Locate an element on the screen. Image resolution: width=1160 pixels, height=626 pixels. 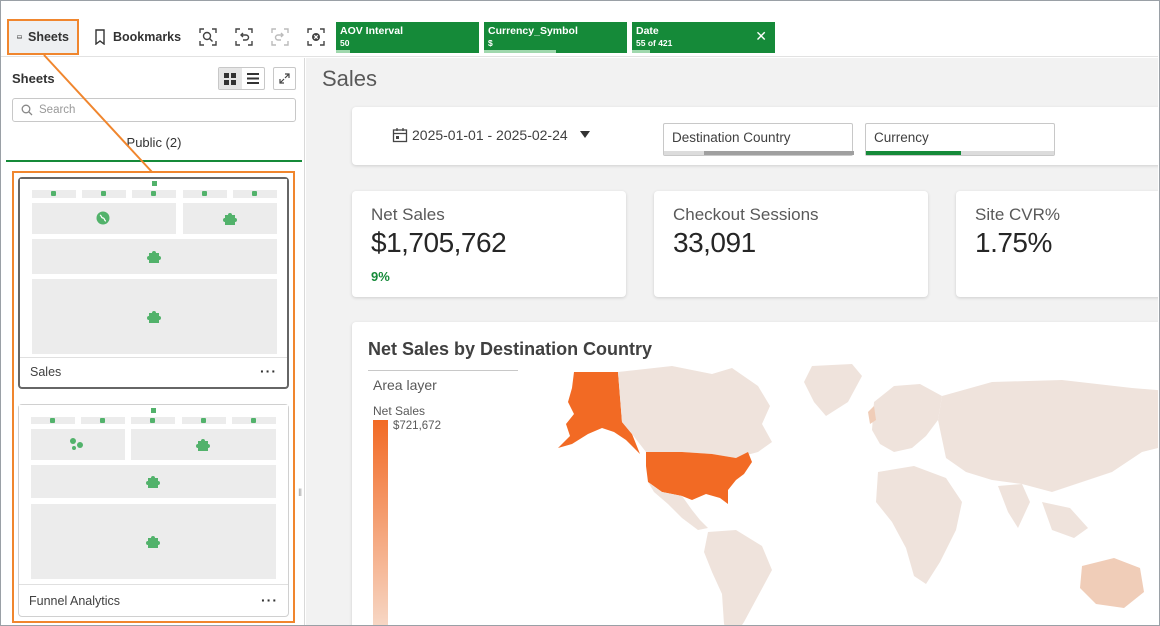
sheets-button: Sheets is located at coordinates (43, 37).